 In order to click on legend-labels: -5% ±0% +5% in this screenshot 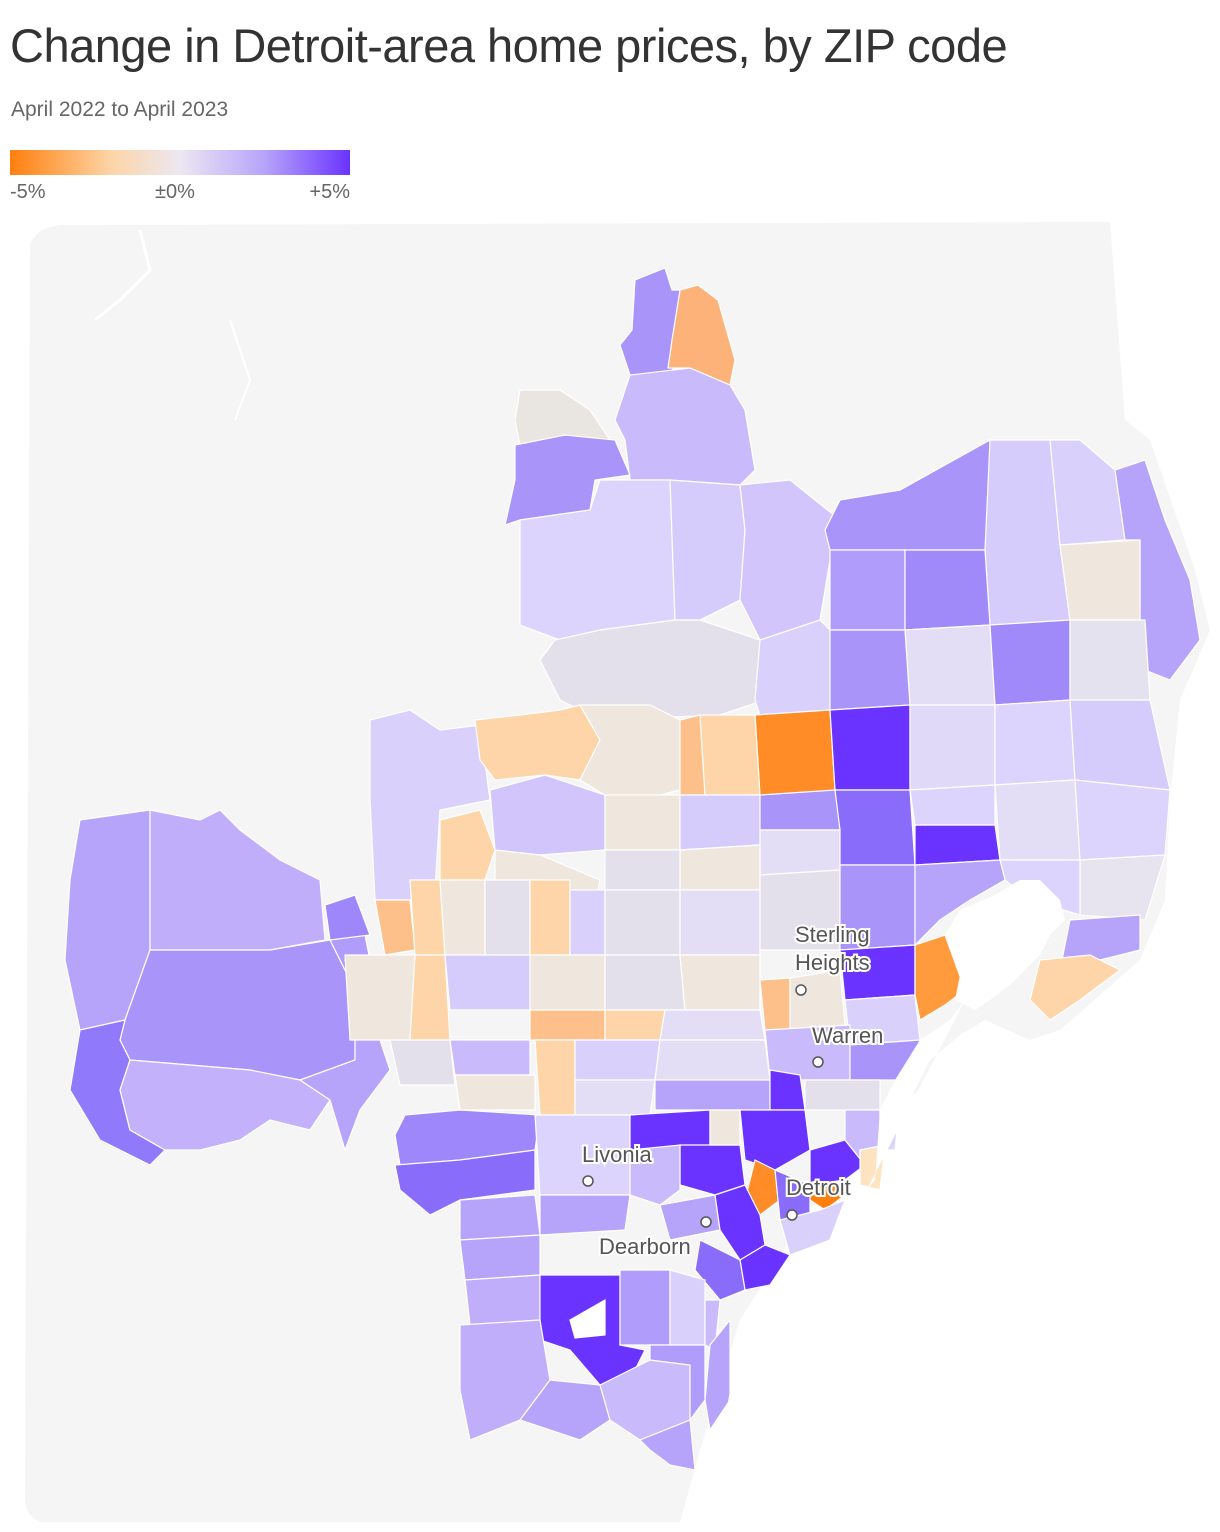, I will do `click(180, 193)`.